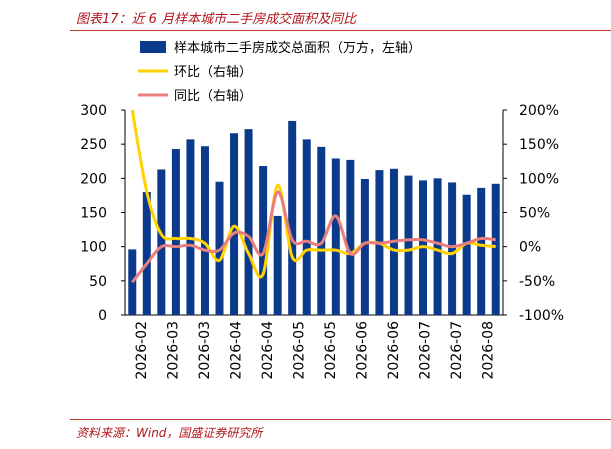 The height and width of the screenshot is (449, 611). What do you see at coordinates (539, 111) in the screenshot?
I see `right-tick-label: 200%` at bounding box center [539, 111].